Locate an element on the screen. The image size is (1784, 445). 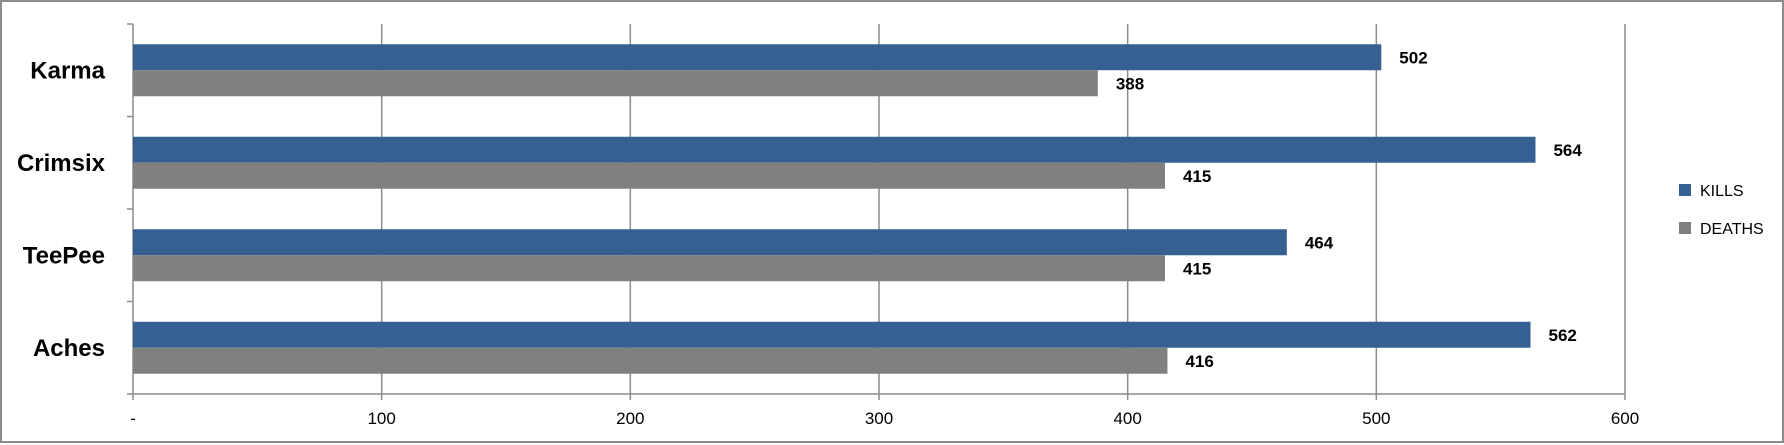
data-label-kills-aches: 562 is located at coordinates (1563, 335).